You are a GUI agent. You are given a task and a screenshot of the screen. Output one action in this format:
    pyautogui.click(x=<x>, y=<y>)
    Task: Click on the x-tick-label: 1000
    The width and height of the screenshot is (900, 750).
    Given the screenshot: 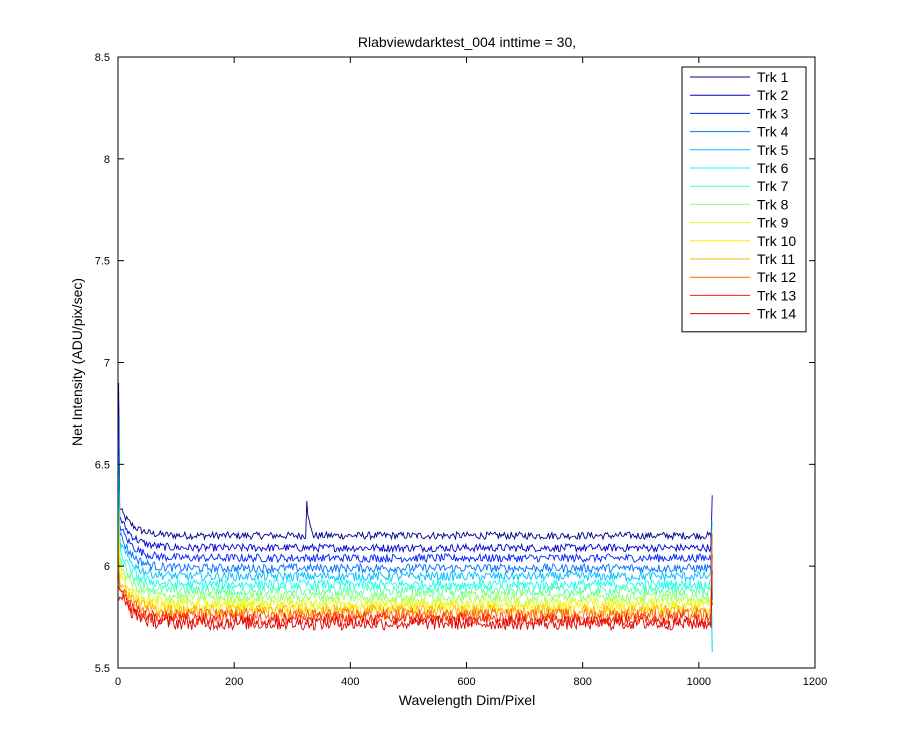 What is the action you would take?
    pyautogui.click(x=699, y=682)
    